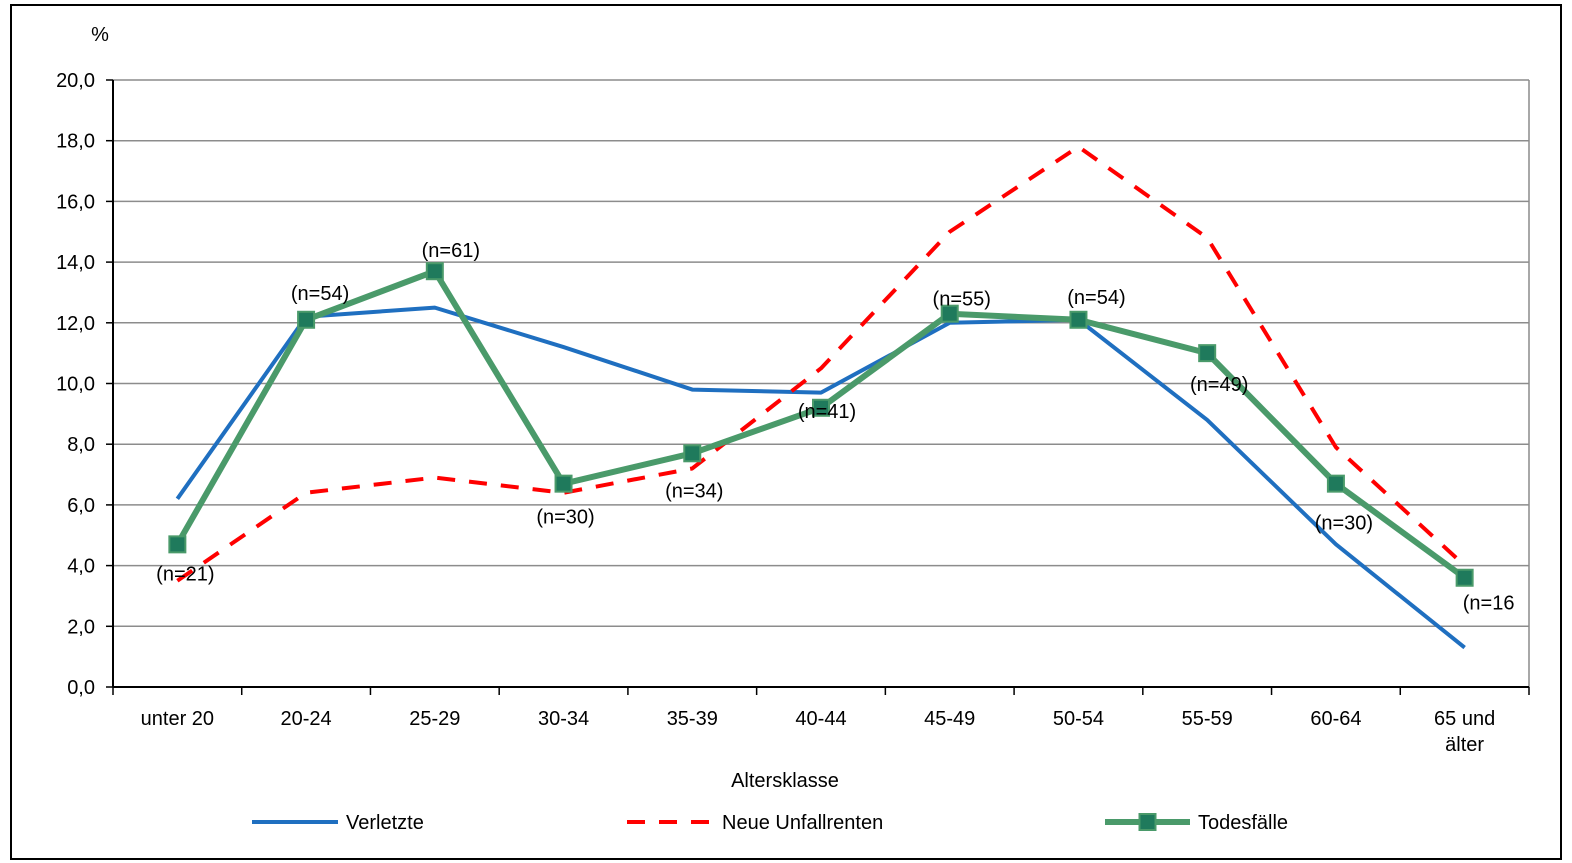 This screenshot has width=1572, height=863. I want to click on x-tick-label: 55-59, so click(1207, 719).